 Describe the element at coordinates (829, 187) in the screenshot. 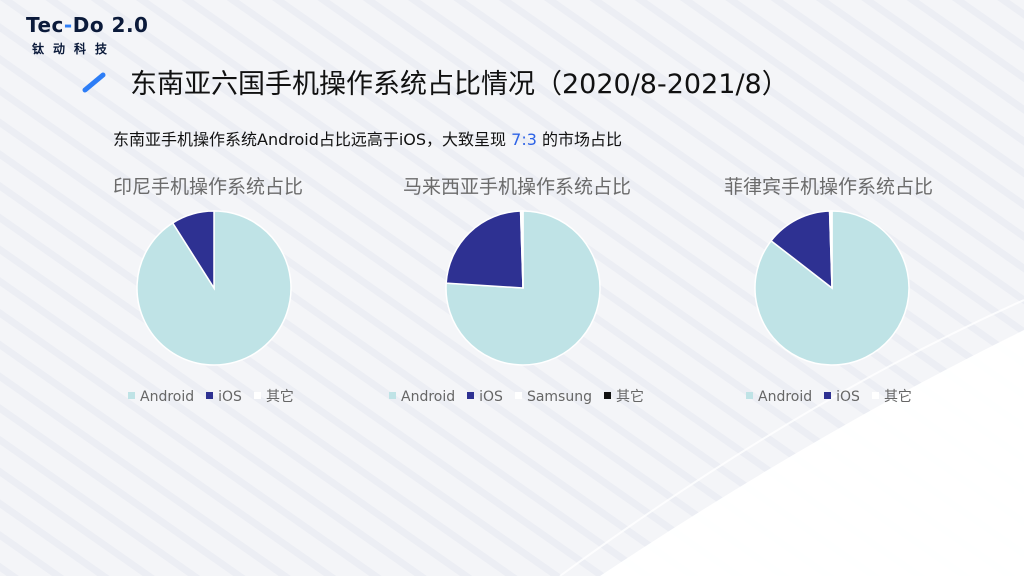

I see `chart-title: 菲律宾手机操作系统占比` at that location.